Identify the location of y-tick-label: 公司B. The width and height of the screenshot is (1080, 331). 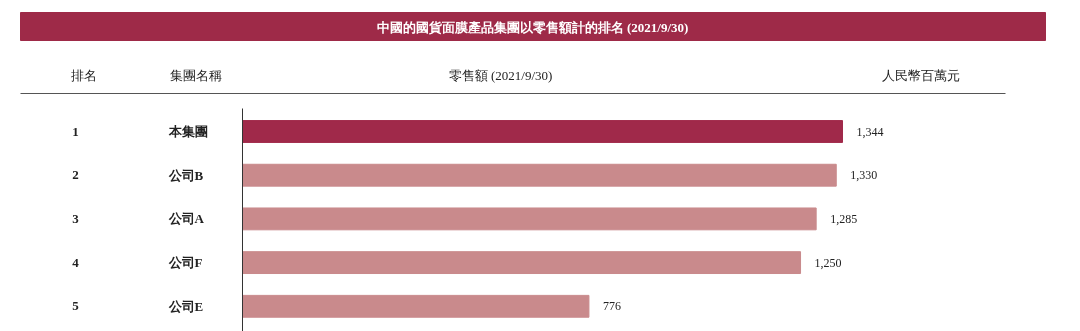
(185, 175).